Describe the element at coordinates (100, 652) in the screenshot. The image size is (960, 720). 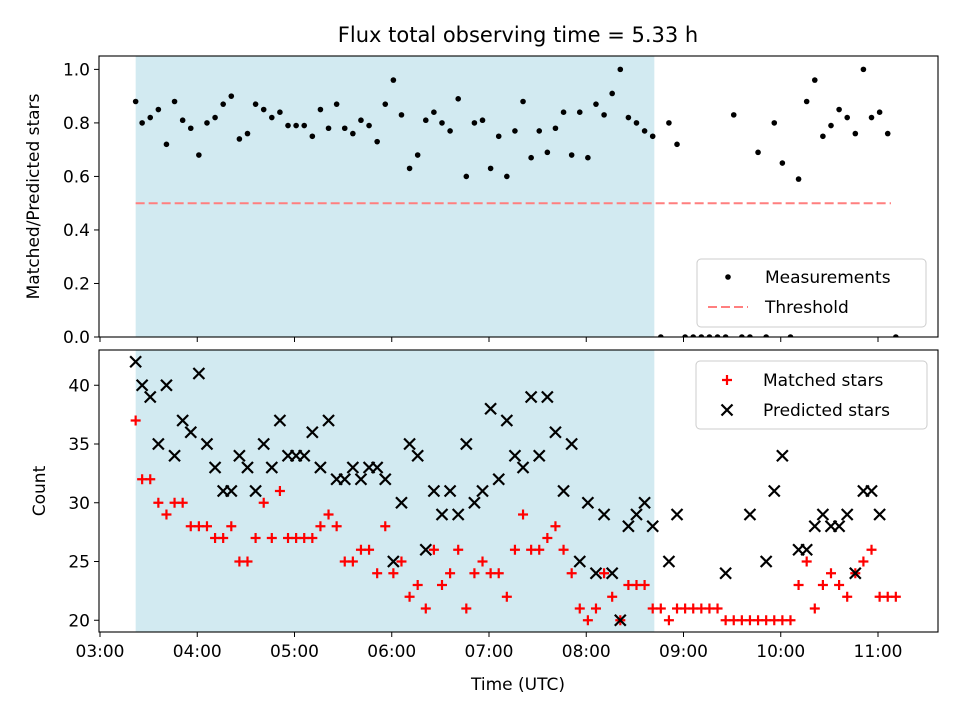
I see `x-tick-label: 03:00` at that location.